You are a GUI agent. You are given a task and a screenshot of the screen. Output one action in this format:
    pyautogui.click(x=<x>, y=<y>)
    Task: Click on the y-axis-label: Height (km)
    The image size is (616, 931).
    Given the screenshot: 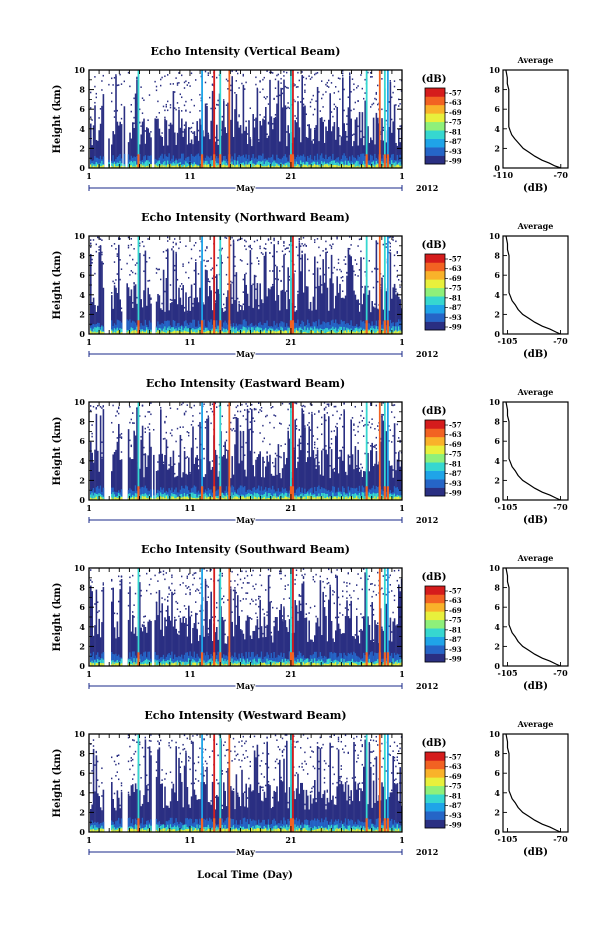 What is the action you would take?
    pyautogui.click(x=57, y=119)
    